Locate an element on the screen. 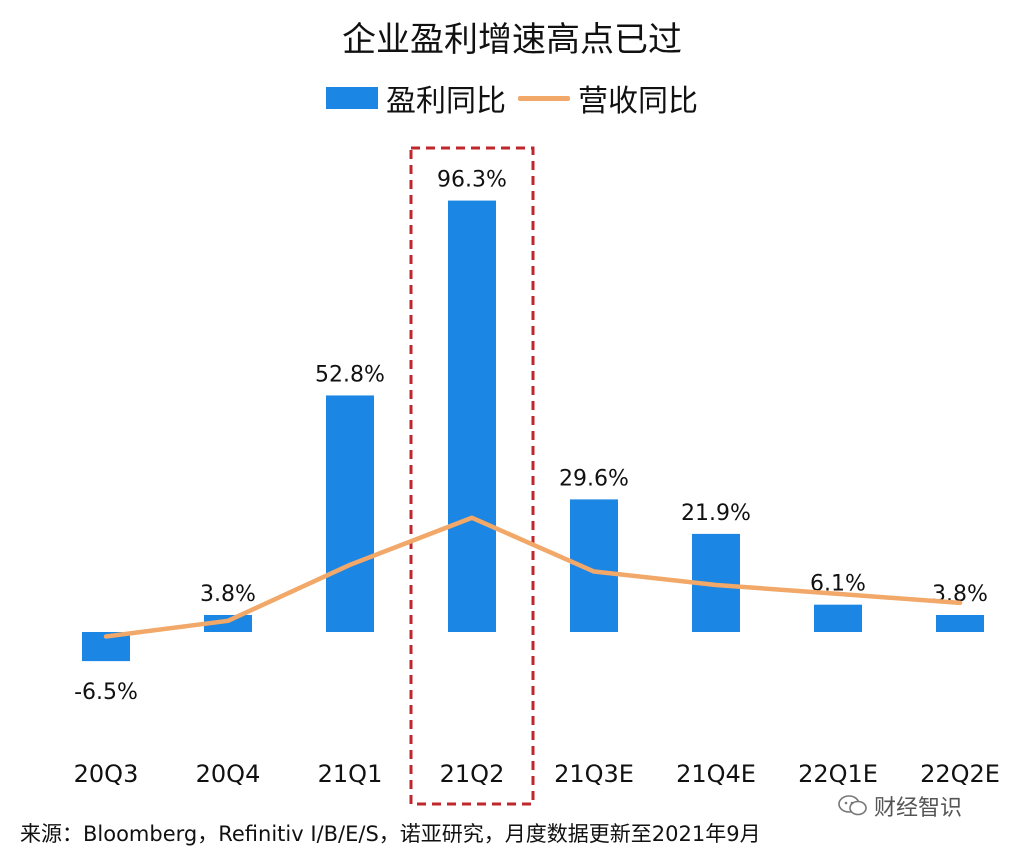 This screenshot has width=1024, height=853. bar-22Q1E is located at coordinates (838, 618).